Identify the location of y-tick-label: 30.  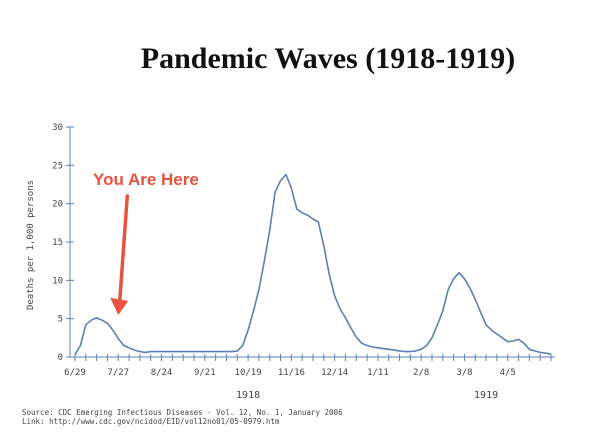
(57, 128).